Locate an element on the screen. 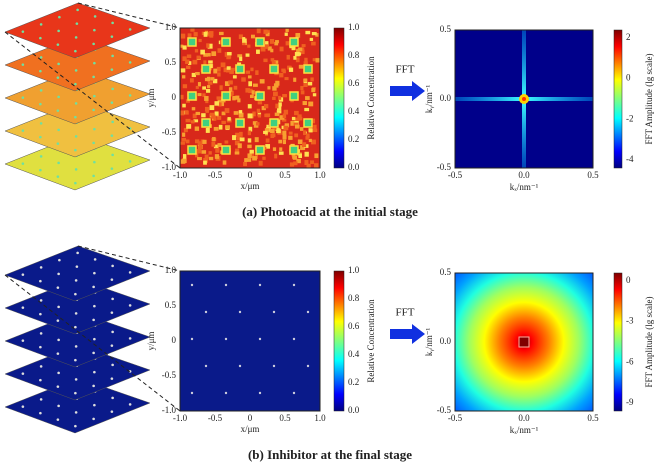  y-tick-label: 0.0 is located at coordinates (446, 98).